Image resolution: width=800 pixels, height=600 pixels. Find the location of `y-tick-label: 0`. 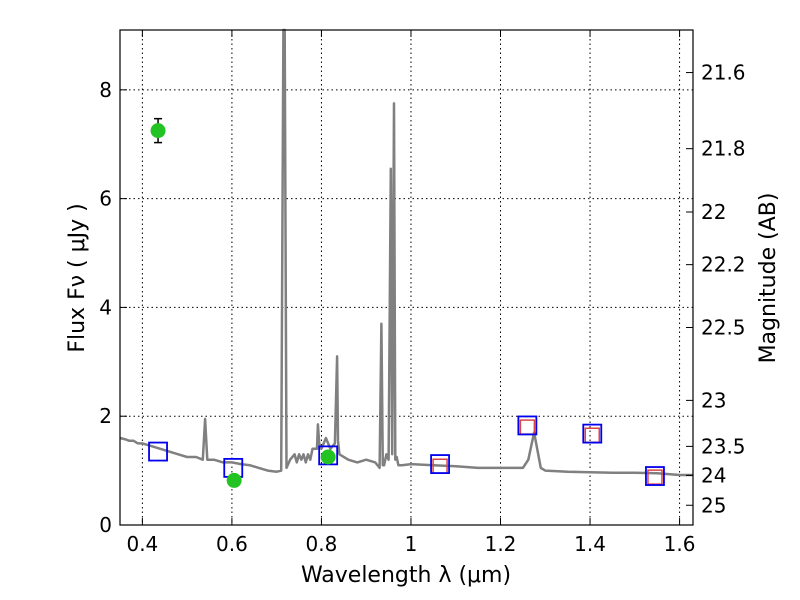

y-tick-label: 0 is located at coordinates (105, 525).